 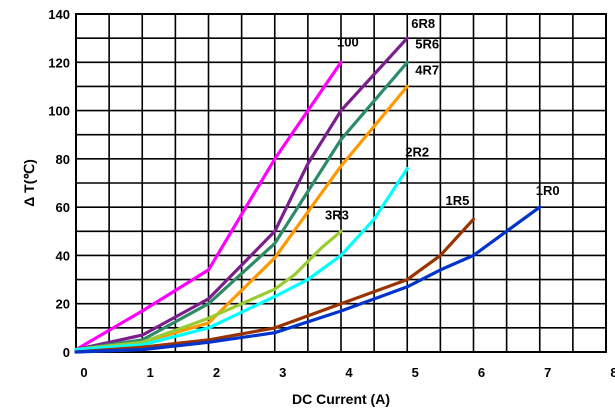 What do you see at coordinates (282, 372) in the screenshot?
I see `x-tick-label: 3` at bounding box center [282, 372].